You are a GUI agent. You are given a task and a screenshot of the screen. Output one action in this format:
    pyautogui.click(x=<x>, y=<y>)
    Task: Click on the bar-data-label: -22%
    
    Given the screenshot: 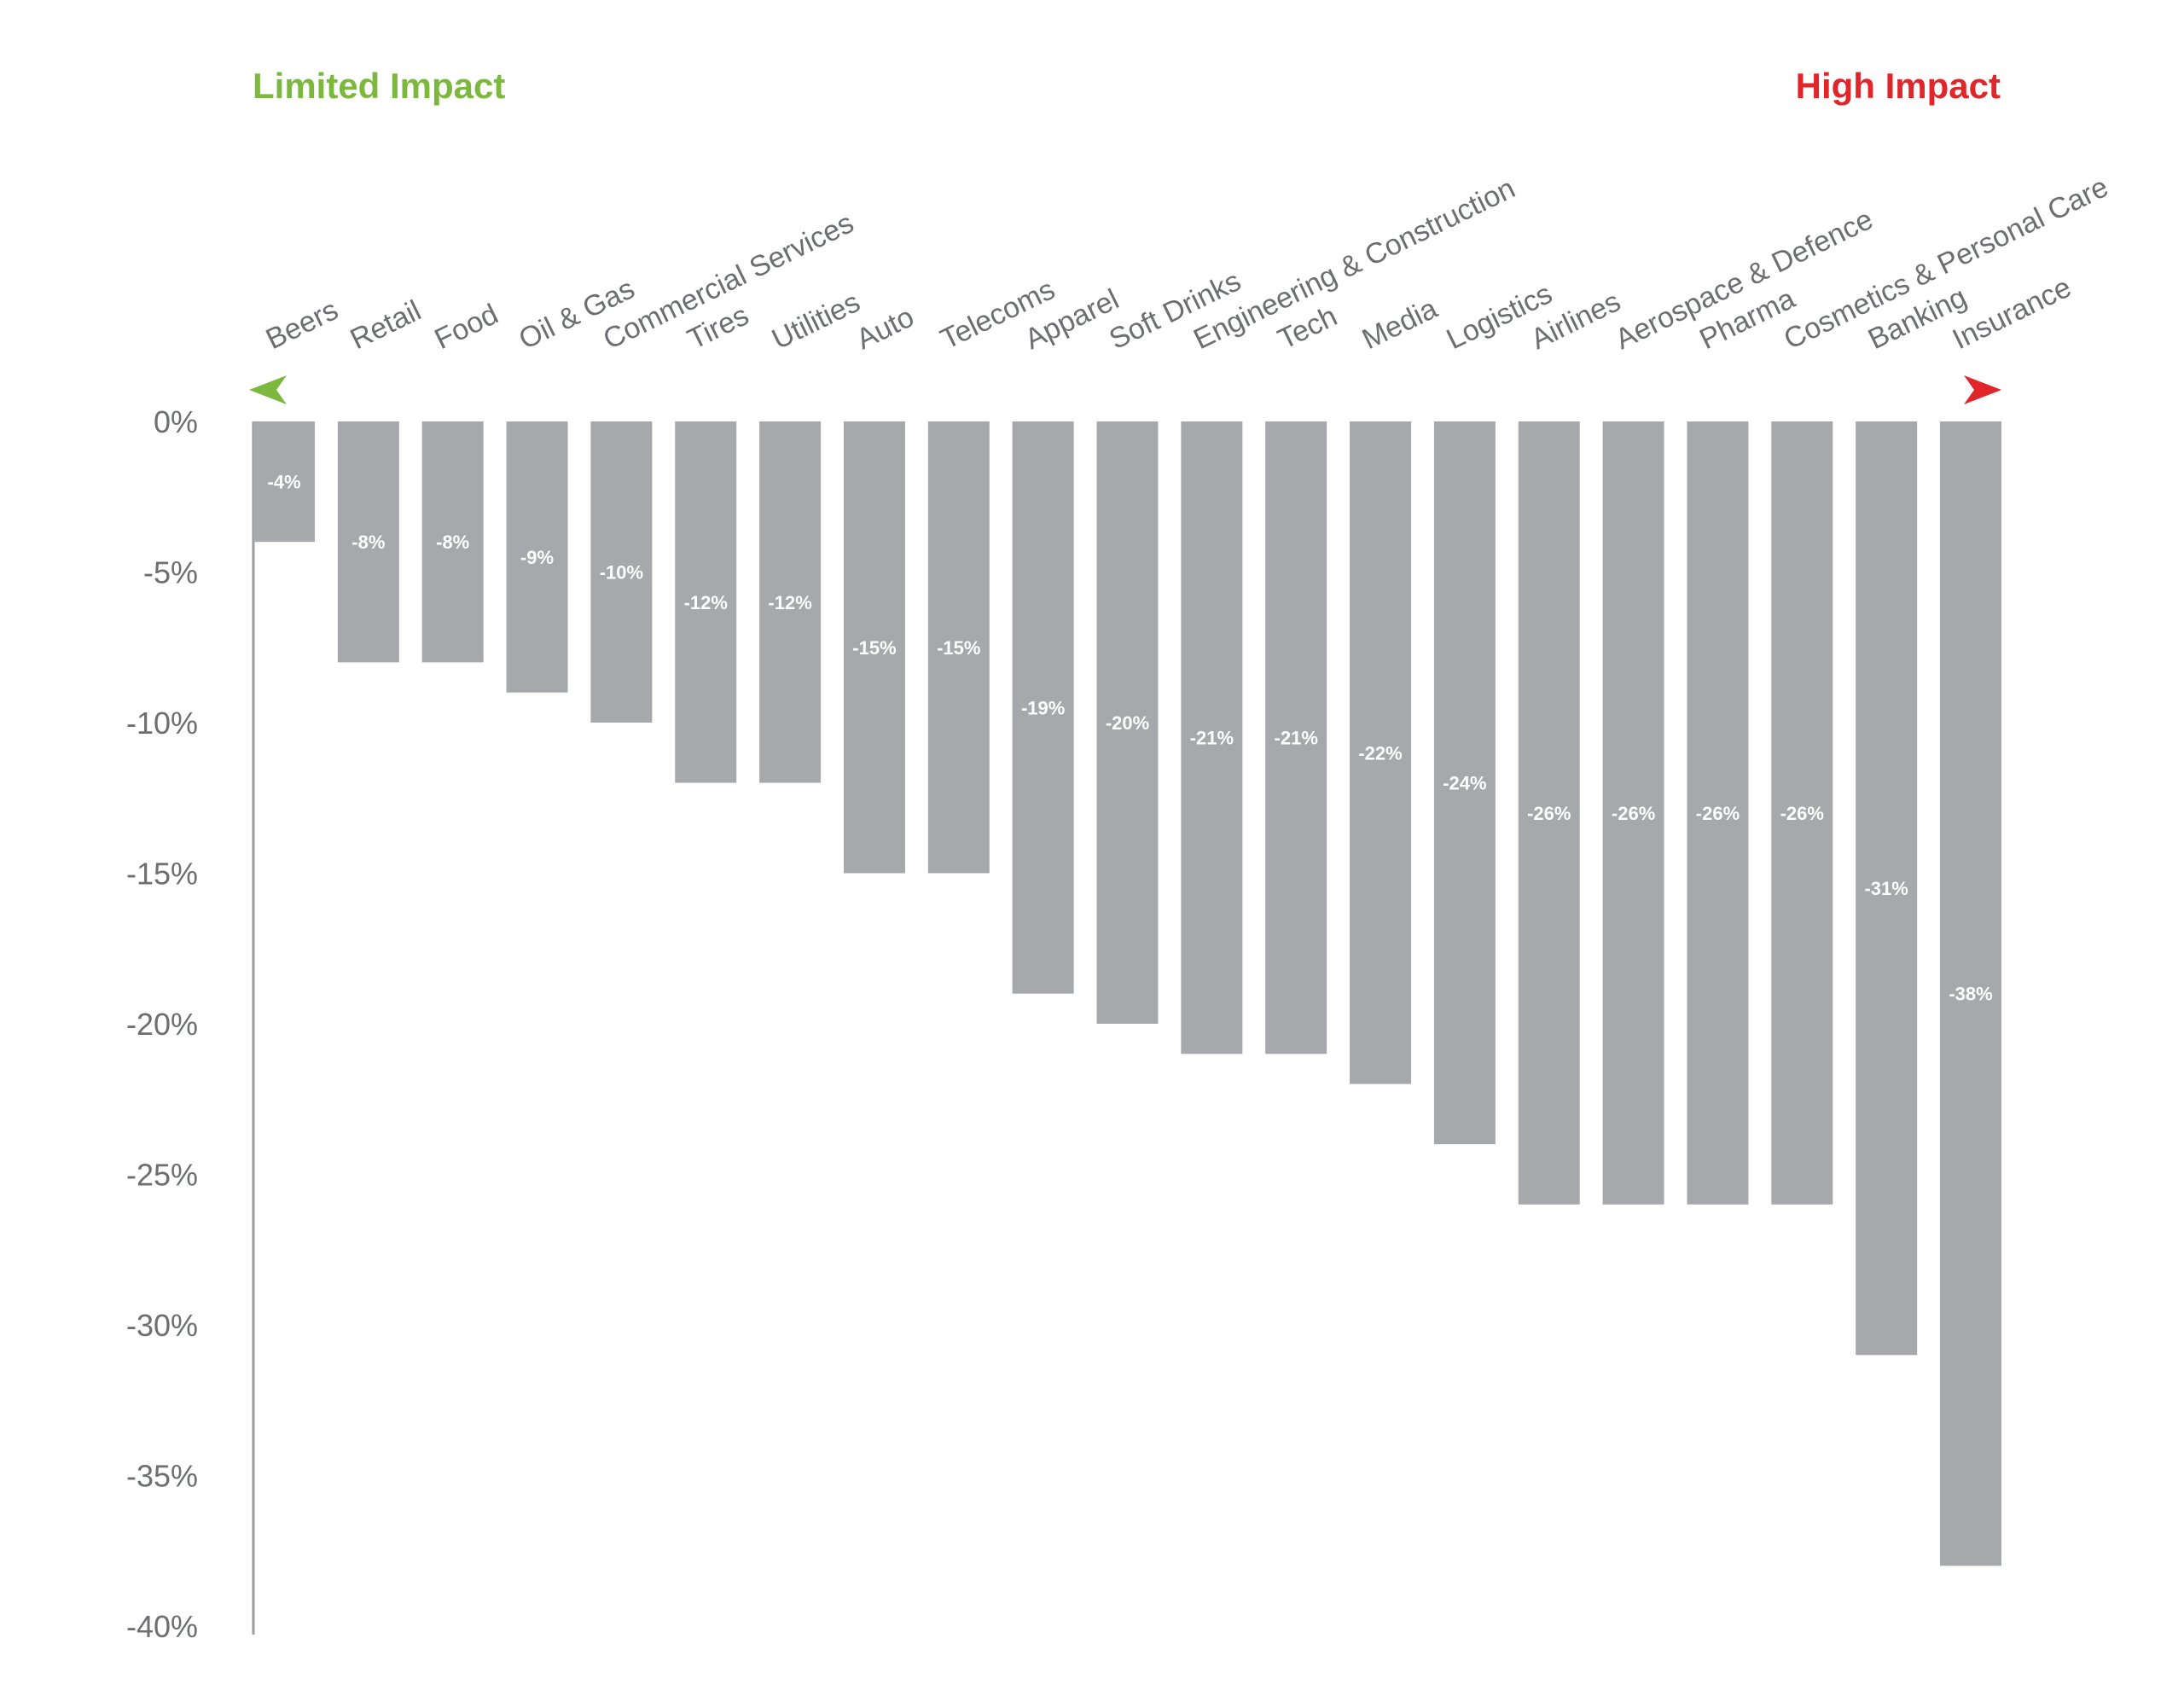 What is the action you would take?
    pyautogui.click(x=1380, y=753)
    